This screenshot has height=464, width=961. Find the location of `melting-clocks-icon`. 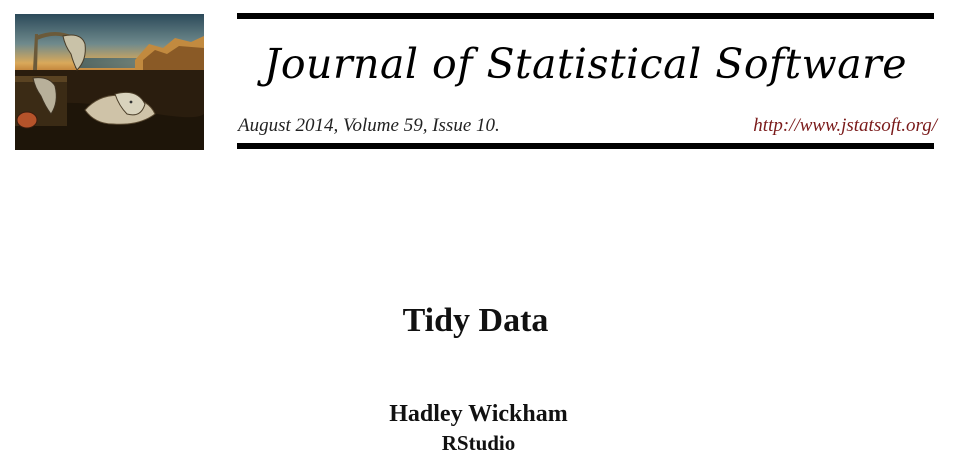

melting-clocks-icon is located at coordinates (109, 82).